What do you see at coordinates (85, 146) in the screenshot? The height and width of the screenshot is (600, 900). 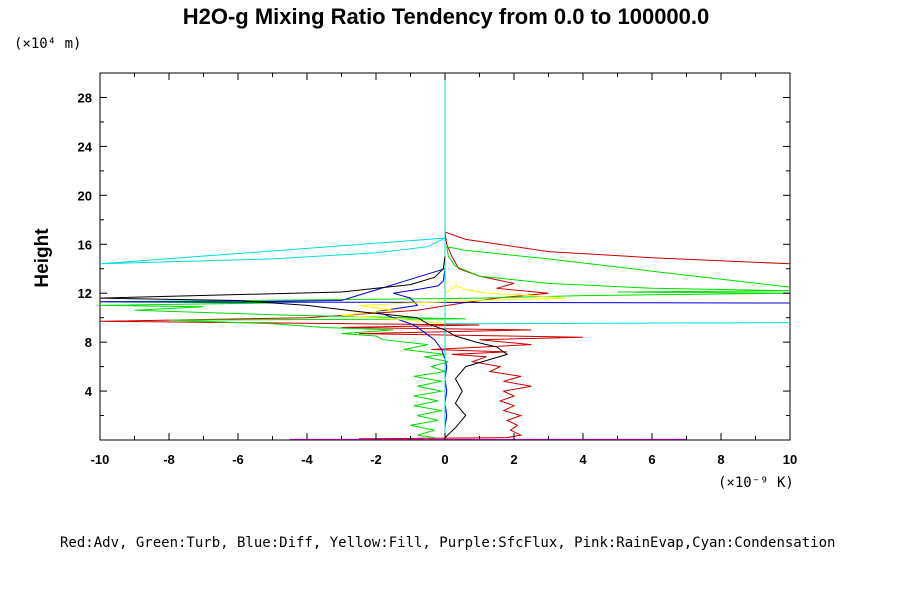 I see `y-tick-label: 24` at bounding box center [85, 146].